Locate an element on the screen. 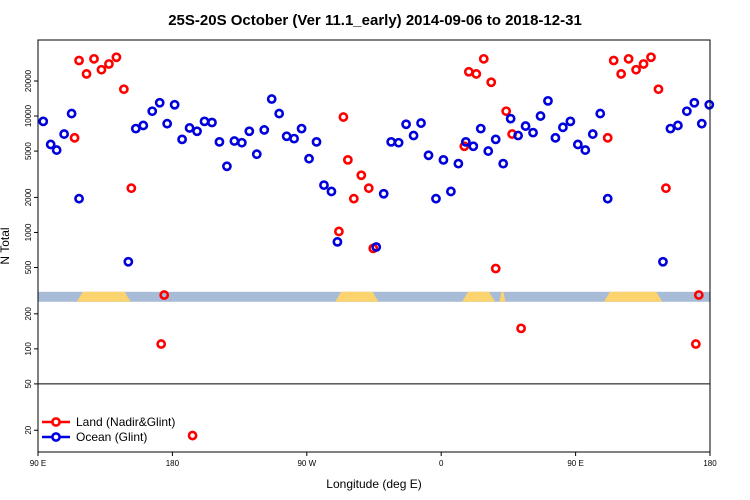 The width and height of the screenshot is (750, 500). y-tick-label: 20 is located at coordinates (28, 429).